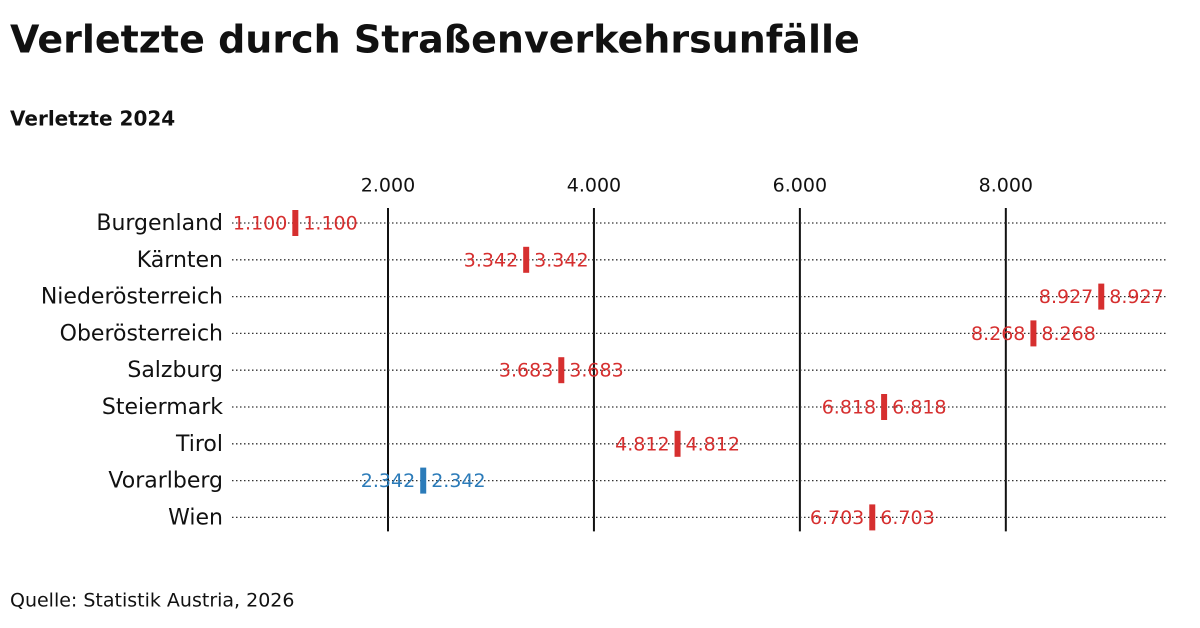 This screenshot has width=1200, height=628. Describe the element at coordinates (199, 444) in the screenshot. I see `y-tick-label: Tirol` at that location.